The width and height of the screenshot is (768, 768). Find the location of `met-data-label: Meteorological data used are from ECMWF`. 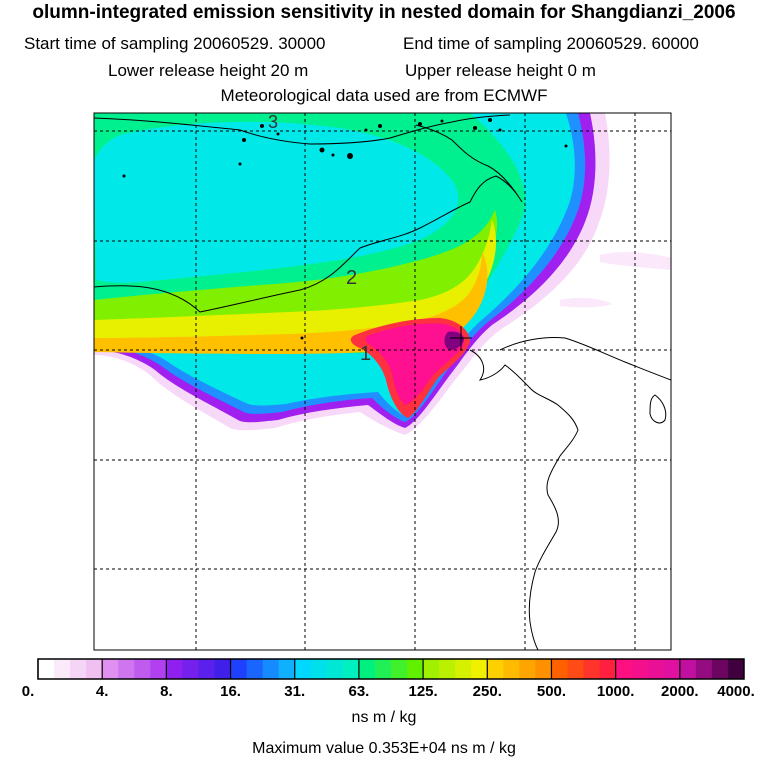

met-data-label: Meteorological data used are from ECMWF is located at coordinates (384, 95).